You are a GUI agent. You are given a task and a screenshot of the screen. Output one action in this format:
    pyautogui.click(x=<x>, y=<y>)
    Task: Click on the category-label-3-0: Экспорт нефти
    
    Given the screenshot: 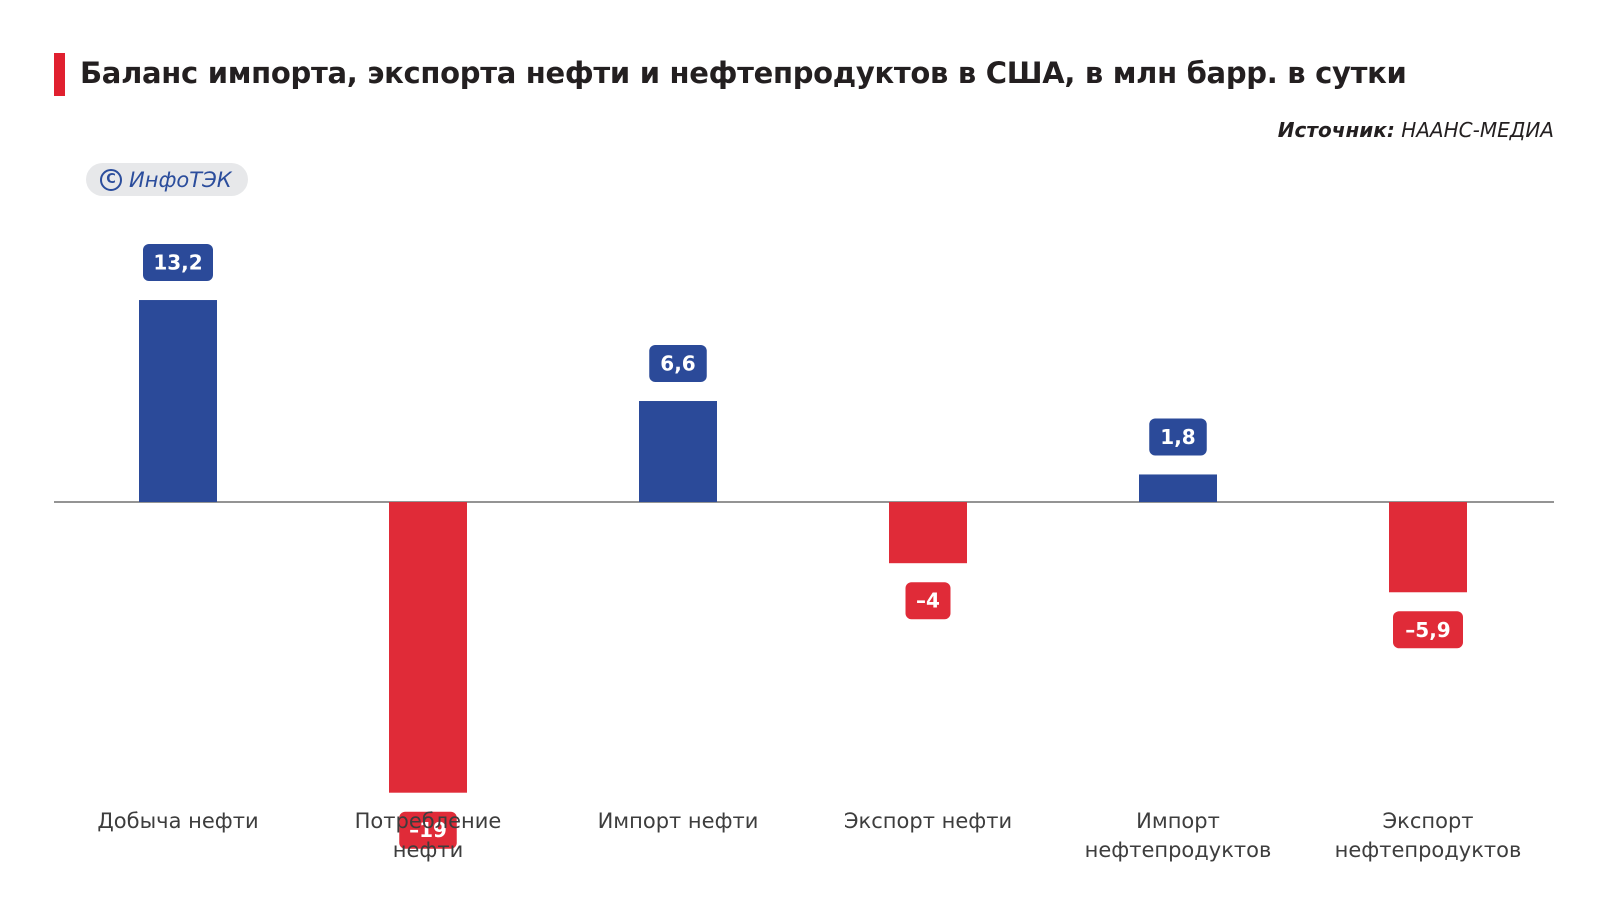 What is the action you would take?
    pyautogui.click(x=928, y=821)
    